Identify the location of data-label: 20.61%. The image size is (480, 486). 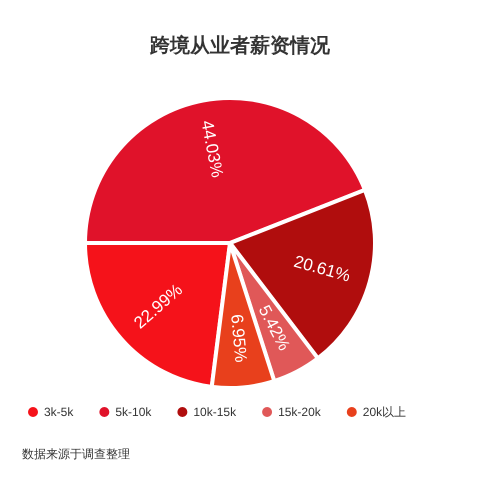
(322, 269).